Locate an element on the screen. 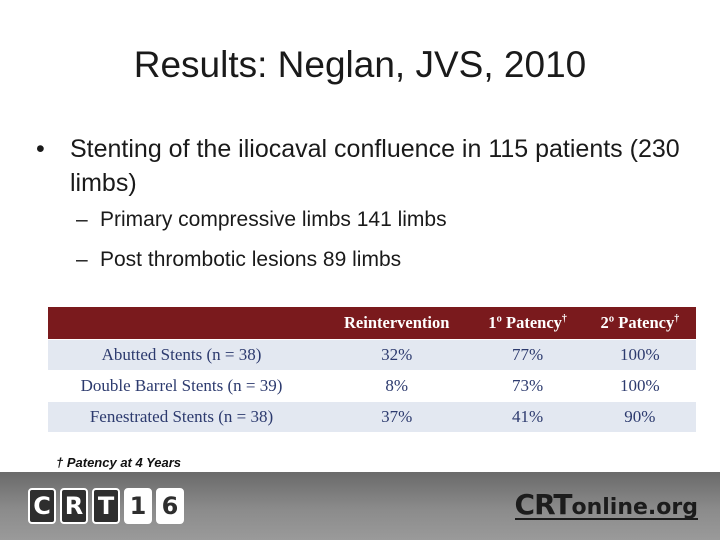 This screenshot has width=720, height=540. header-secondary-patency: 2º Patency† is located at coordinates (639, 323).